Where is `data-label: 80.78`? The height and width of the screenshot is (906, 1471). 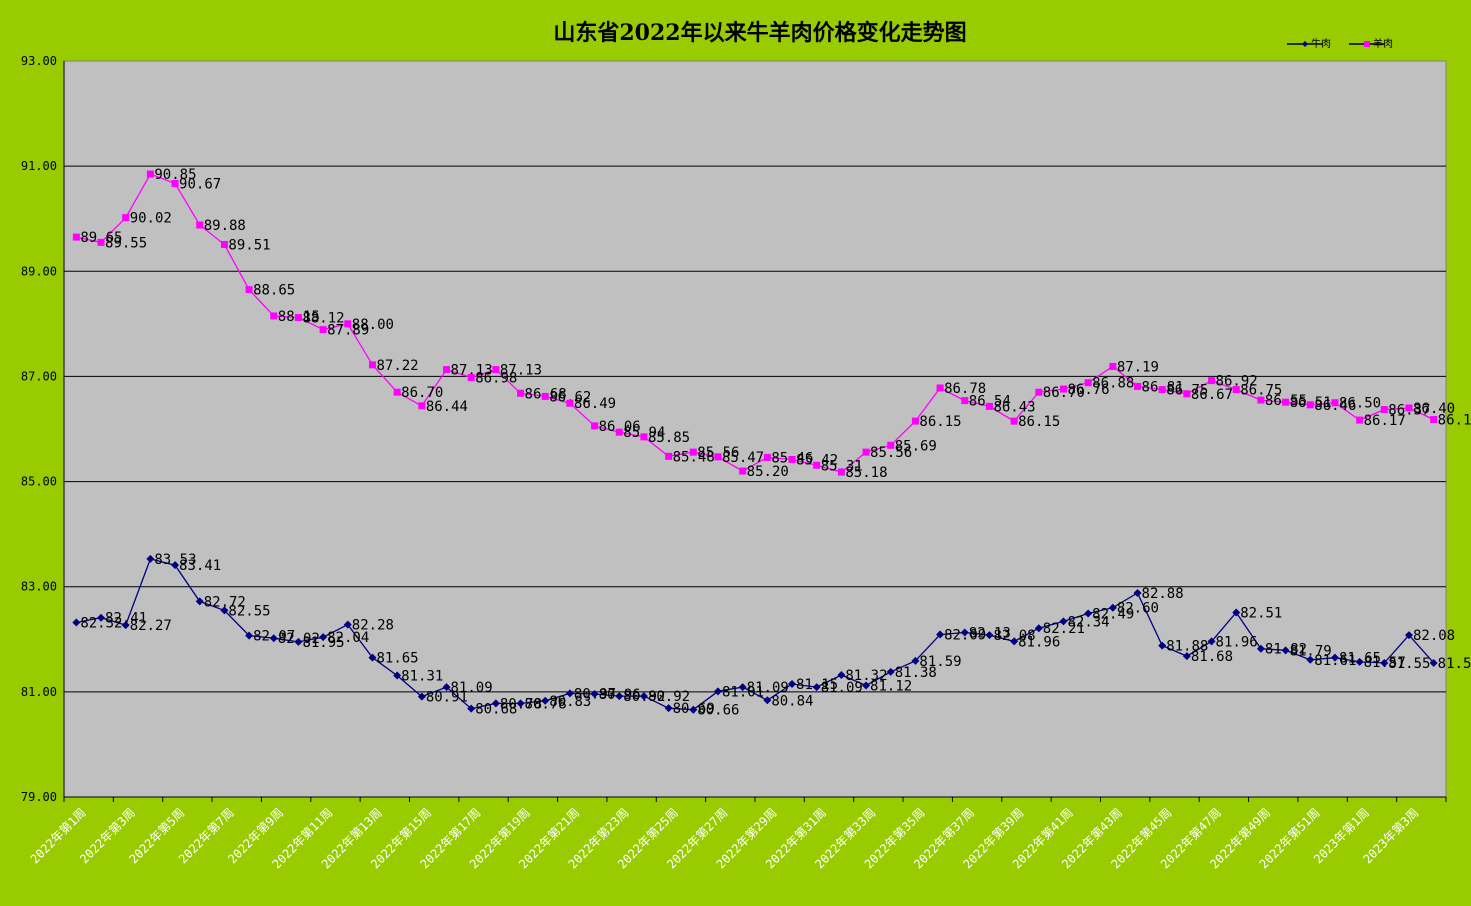 data-label: 80.78 is located at coordinates (546, 704).